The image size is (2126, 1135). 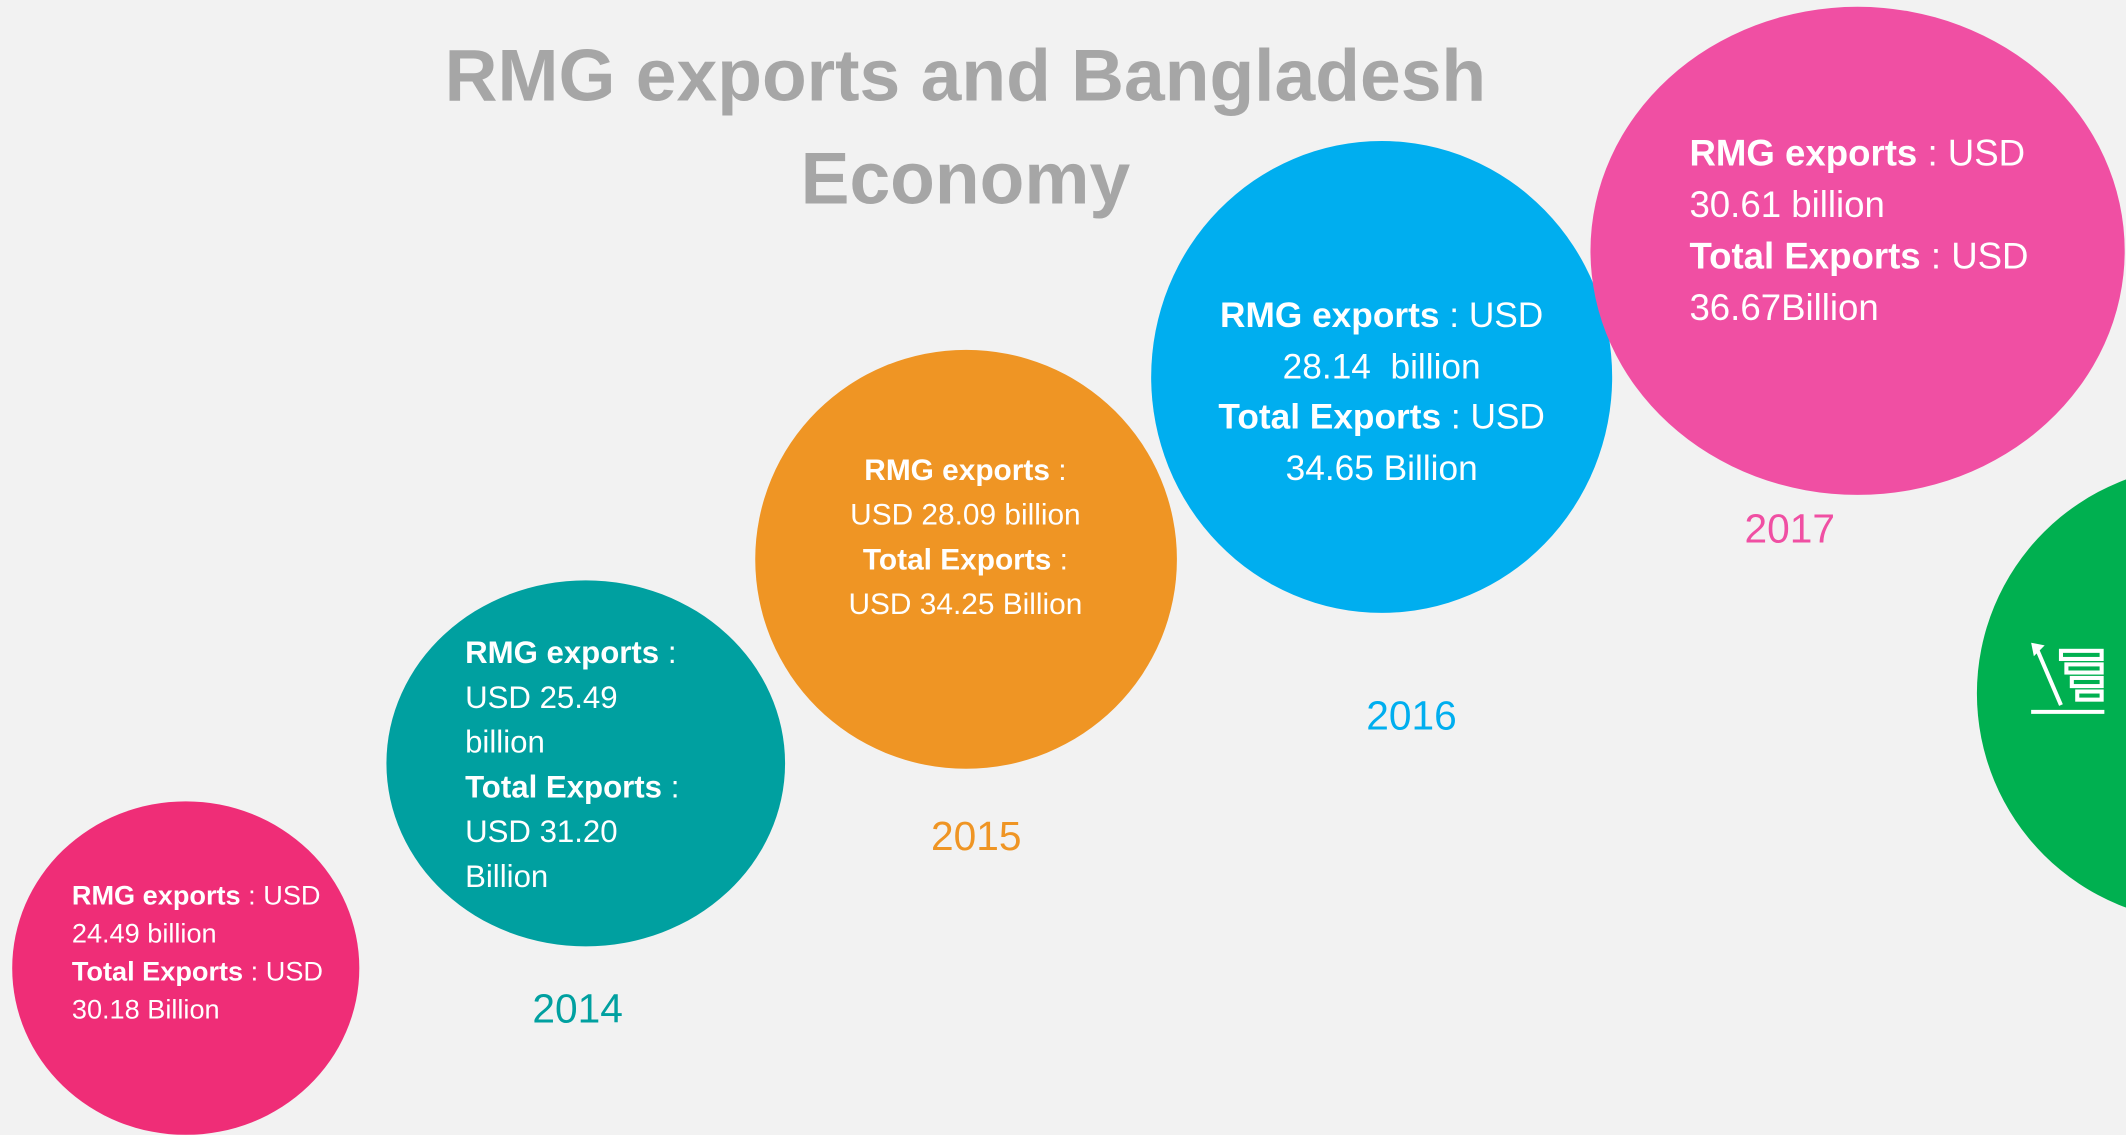 I want to click on total-value: : USD 30.18 Billion, so click(x=197, y=991).